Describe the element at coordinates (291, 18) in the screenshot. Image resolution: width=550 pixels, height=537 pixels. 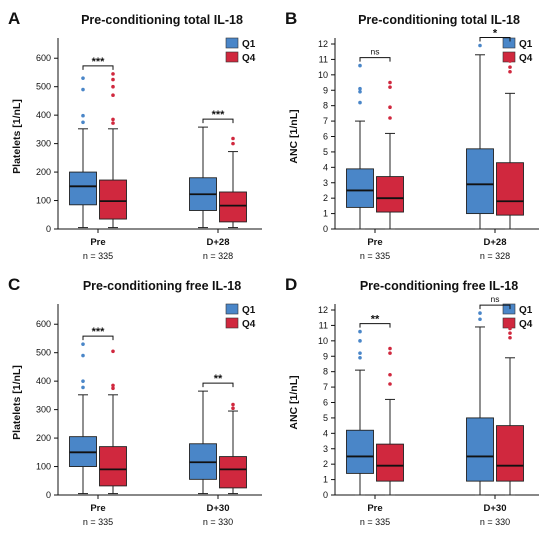
I see `panel-letter: B` at that location.